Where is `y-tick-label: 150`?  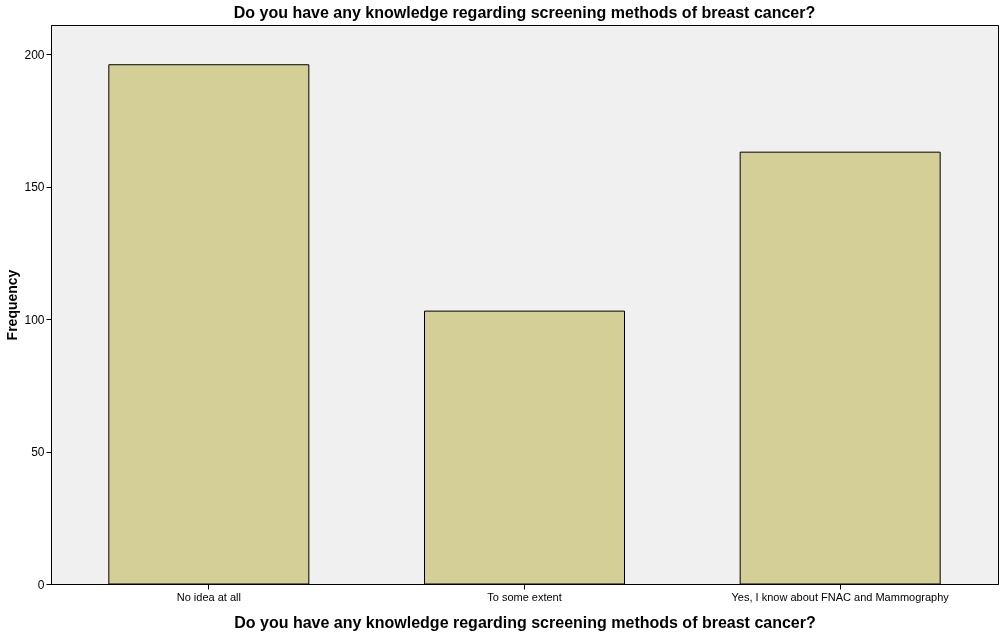 y-tick-label: 150 is located at coordinates (34, 187).